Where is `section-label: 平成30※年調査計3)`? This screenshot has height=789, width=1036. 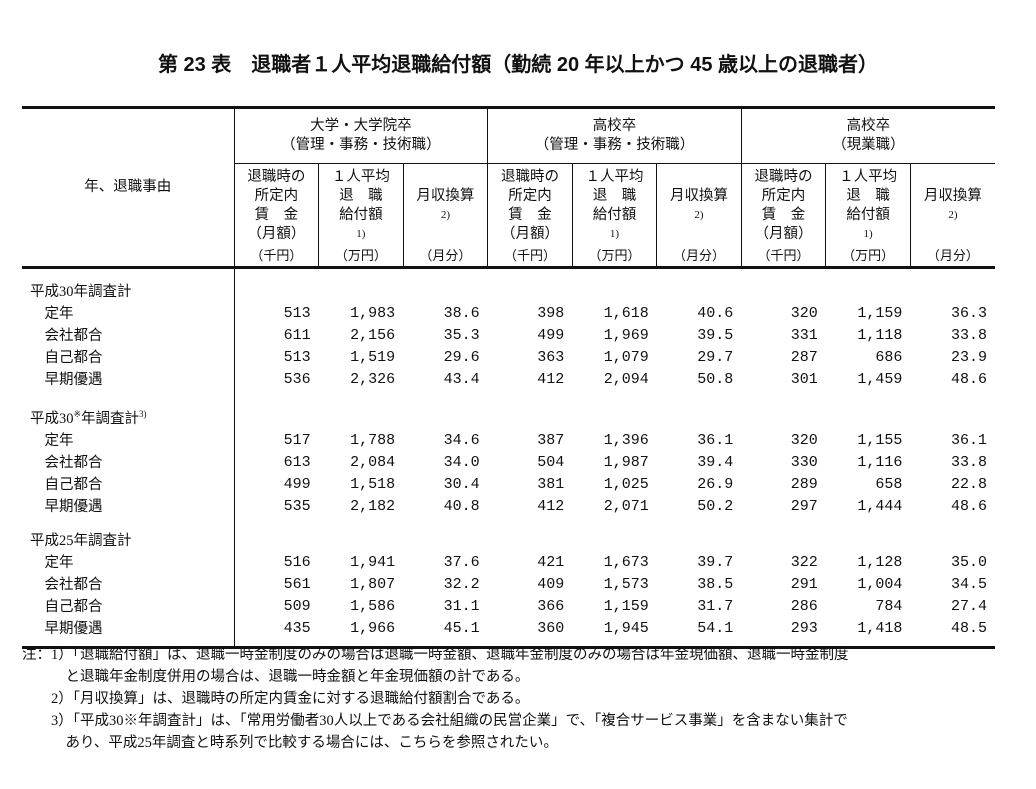 section-label: 平成30※年調査計3) is located at coordinates (128, 416).